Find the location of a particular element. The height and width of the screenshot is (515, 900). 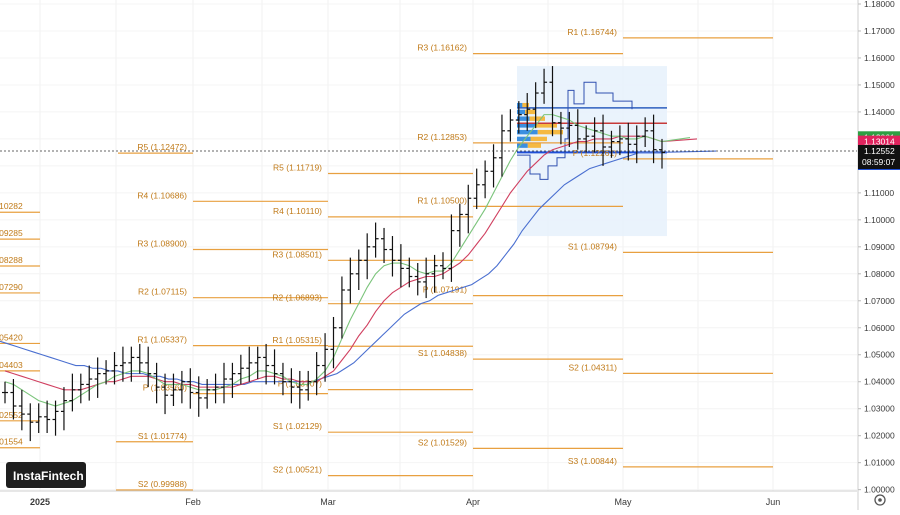

y-tick-label: 1.16000 is located at coordinates (879, 58).